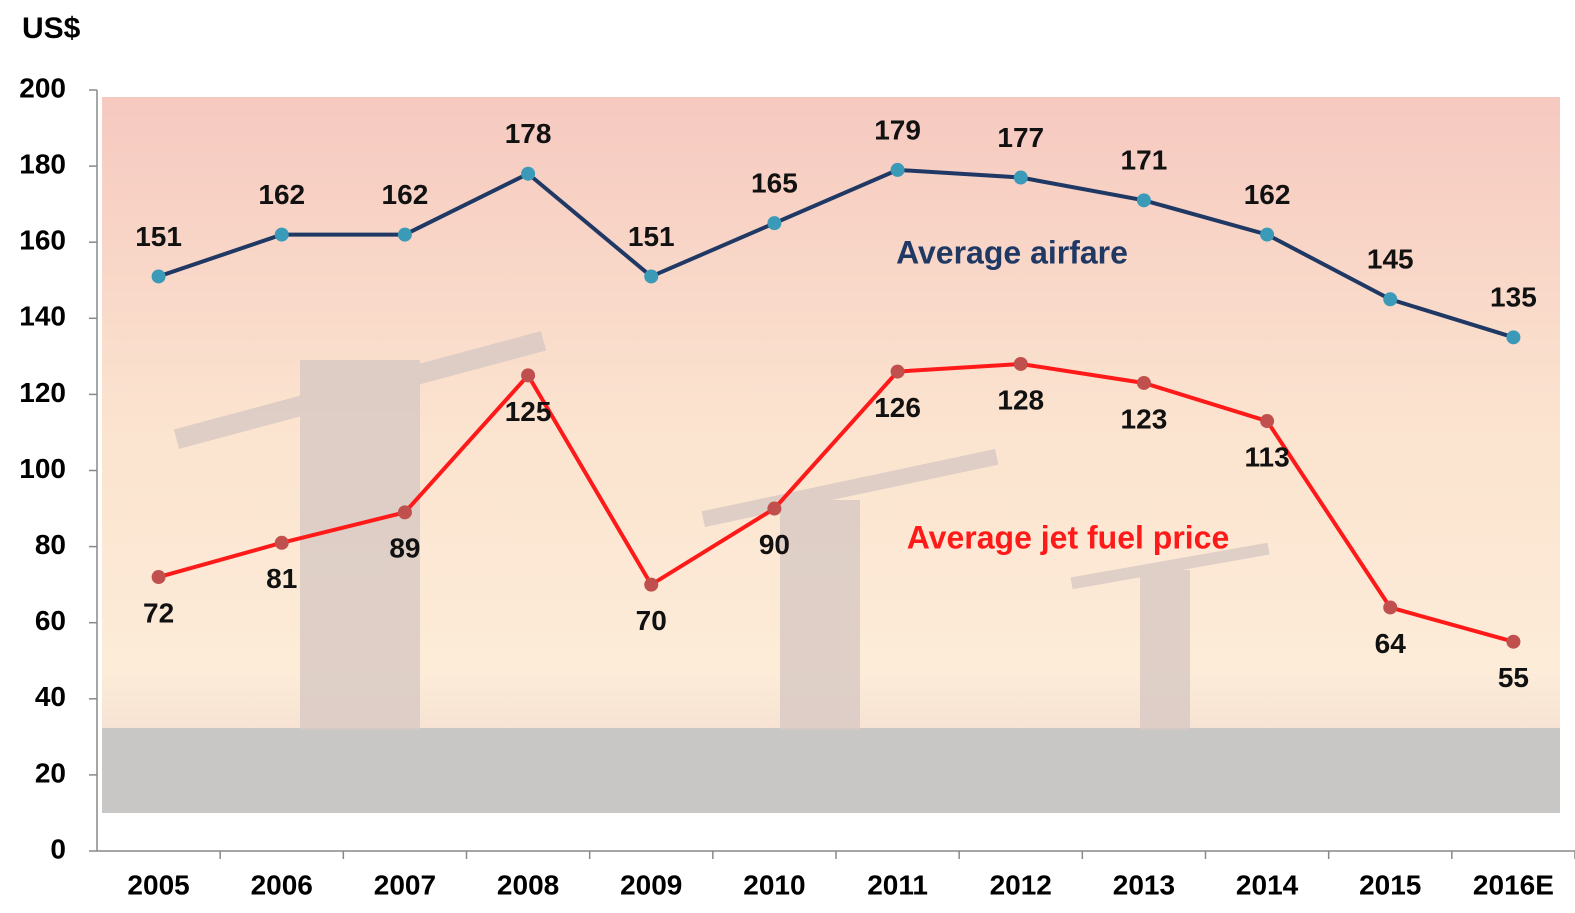 Image resolution: width=1575 pixels, height=913 pixels. What do you see at coordinates (774, 183) in the screenshot?
I see `data-label: 165` at bounding box center [774, 183].